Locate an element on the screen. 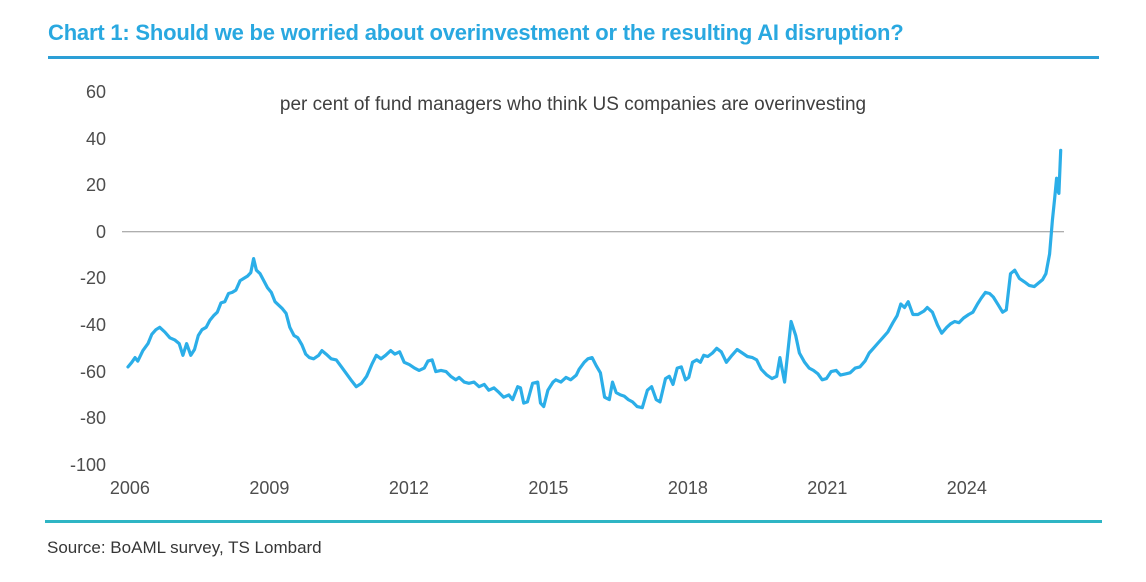 The width and height of the screenshot is (1146, 582). y-axis-tick-label: -40 is located at coordinates (92, 325).